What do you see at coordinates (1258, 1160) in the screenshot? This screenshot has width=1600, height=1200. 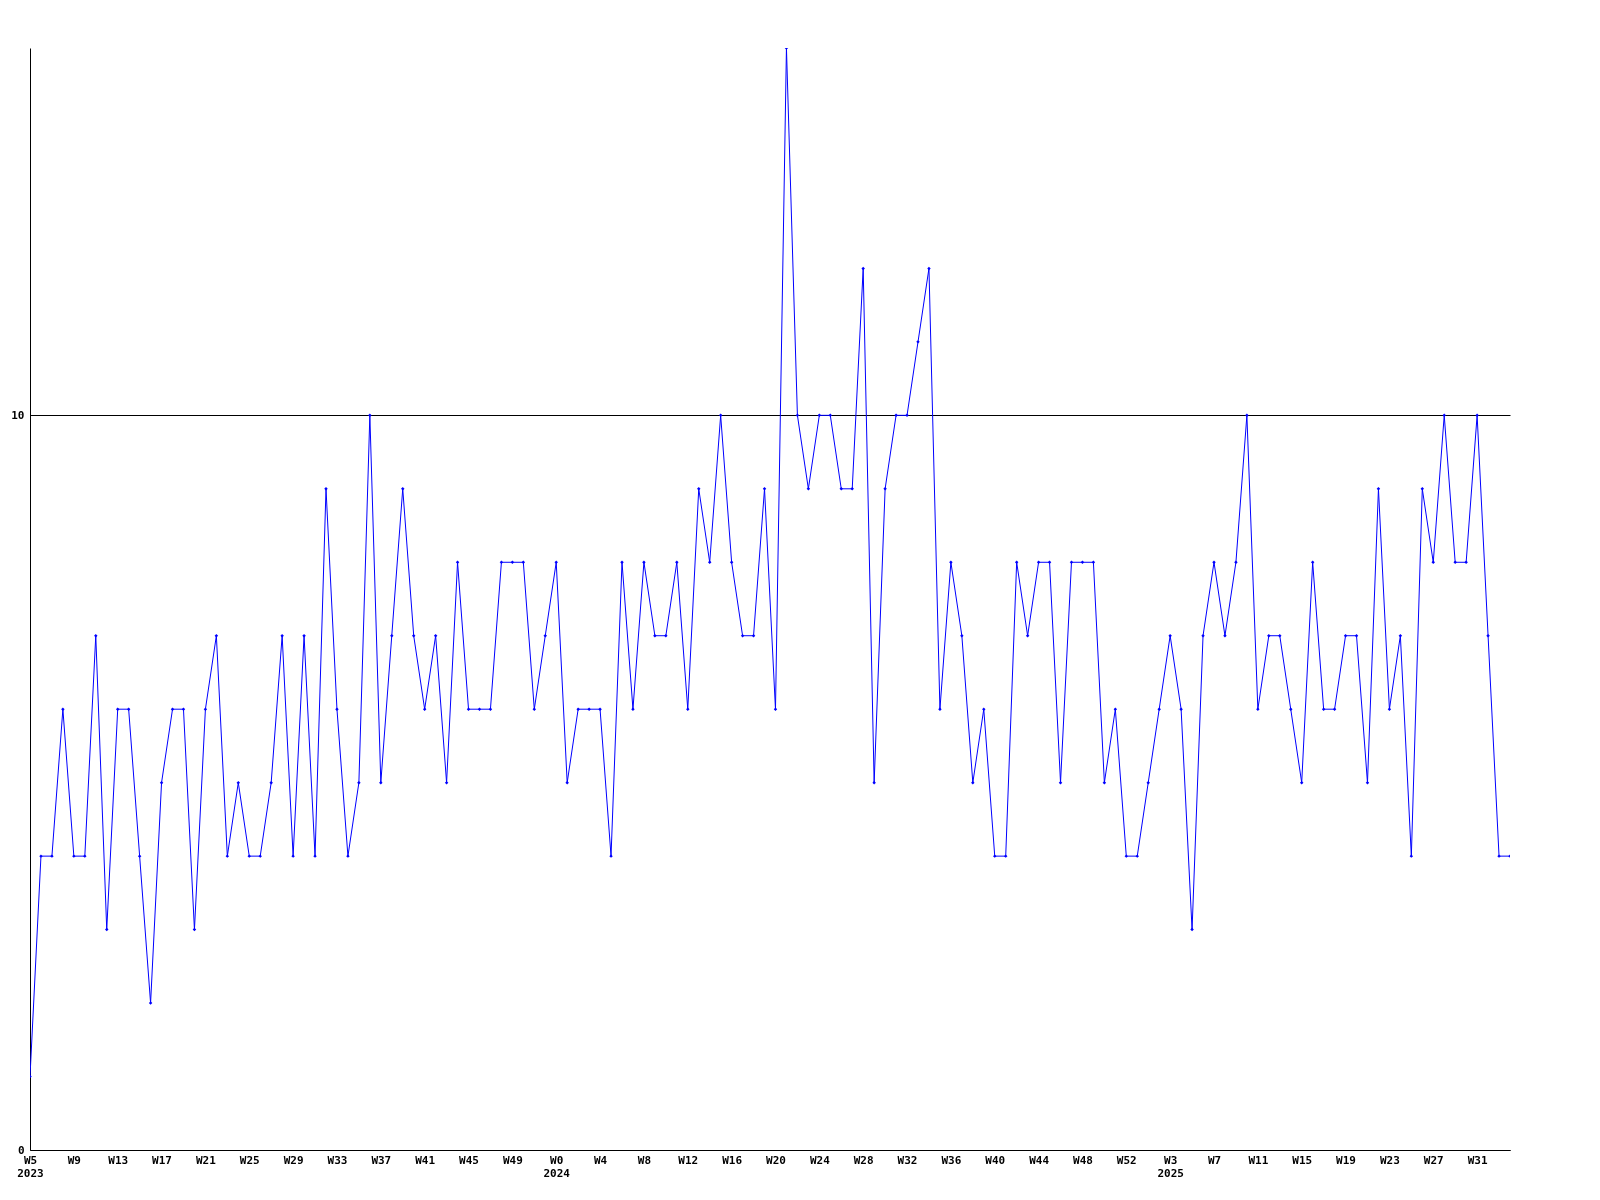 I see `x-tick-label: W11` at bounding box center [1258, 1160].